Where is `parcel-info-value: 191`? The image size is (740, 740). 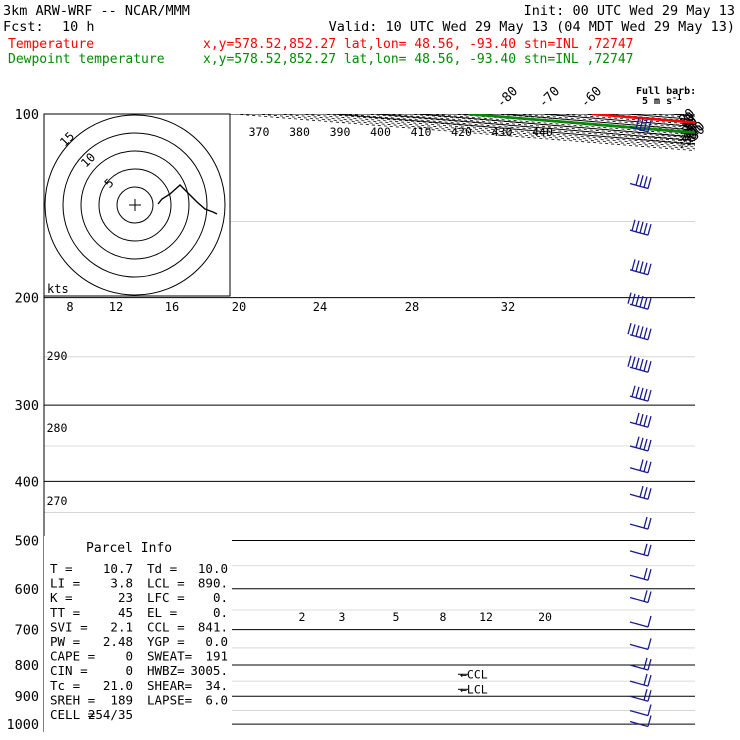
parcel-info-value: 191 is located at coordinates (216, 656).